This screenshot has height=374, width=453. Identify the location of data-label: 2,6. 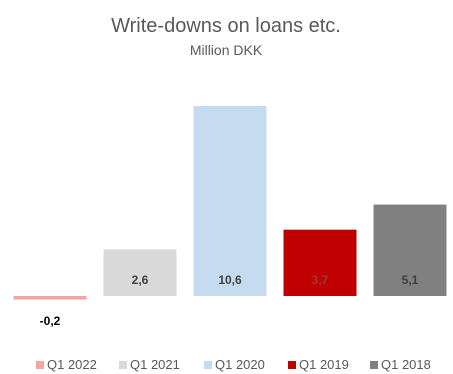
(140, 280).